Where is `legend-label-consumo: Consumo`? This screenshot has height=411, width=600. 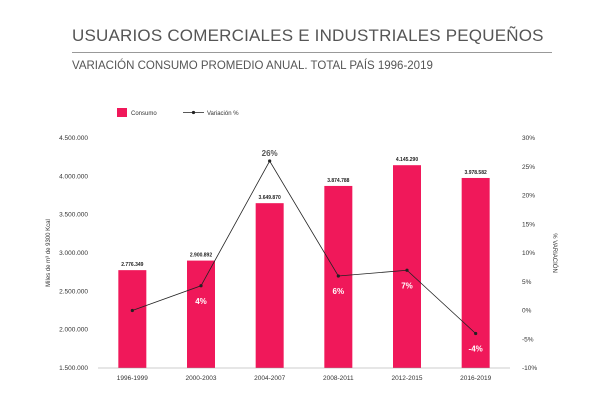
legend-label-consumo: Consumo is located at coordinates (144, 114).